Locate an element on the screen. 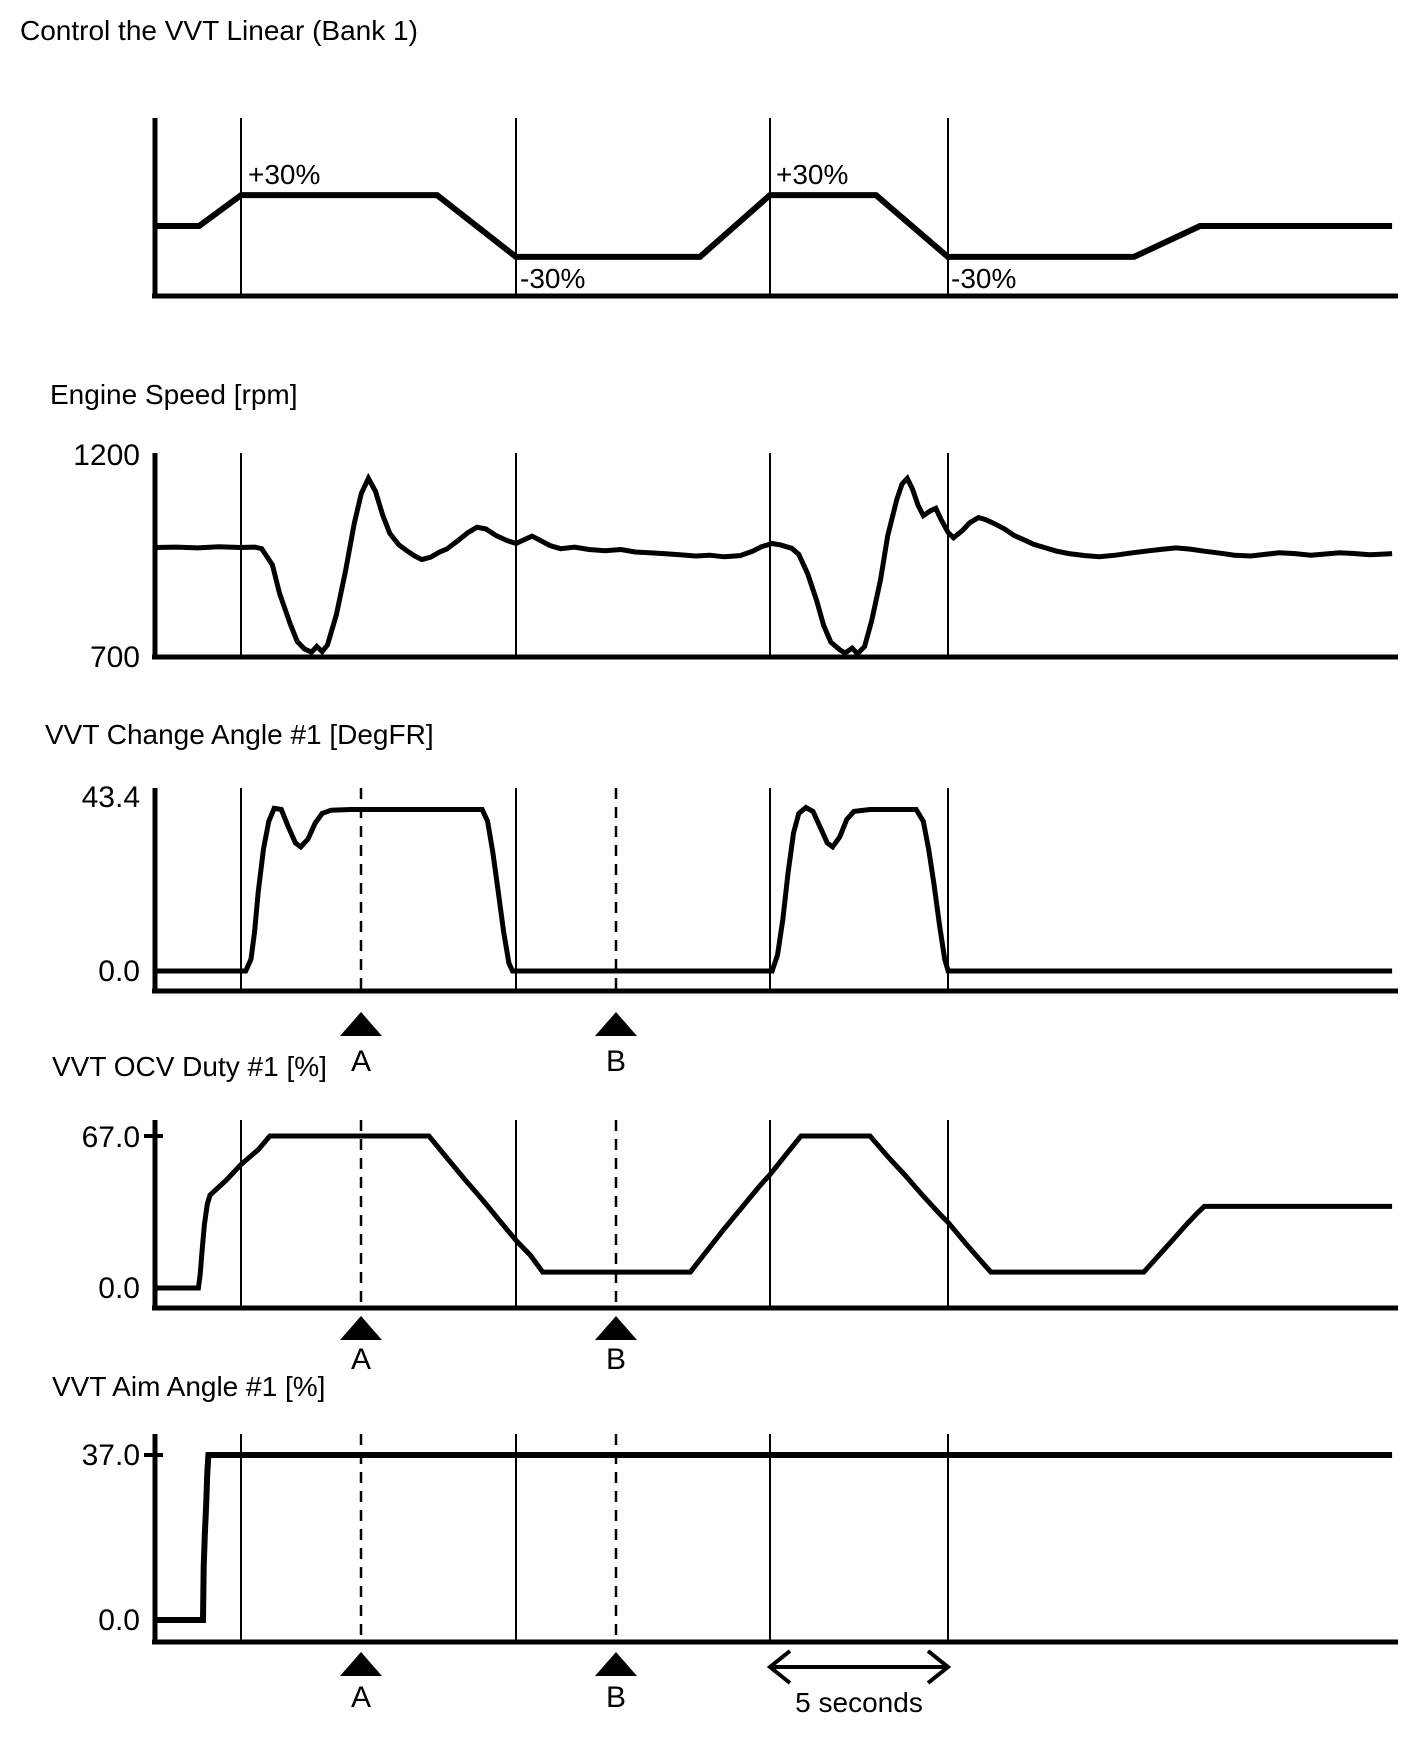 The width and height of the screenshot is (1424, 1763). vvt-change-angle-trace is located at coordinates (774, 889).